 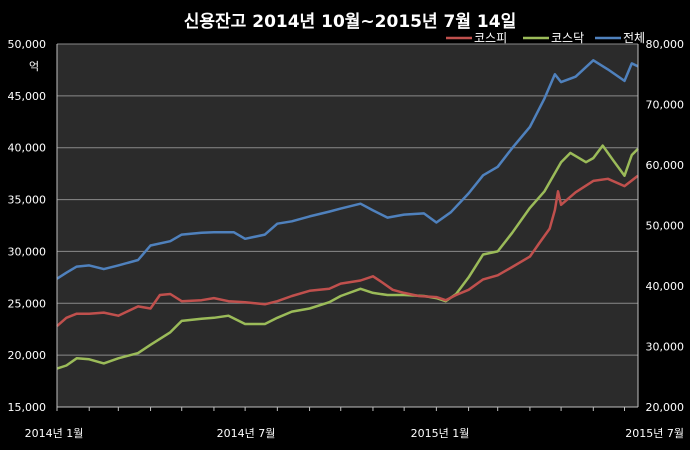 I want to click on x-tick-label: 2014년 7월, so click(x=246, y=433).